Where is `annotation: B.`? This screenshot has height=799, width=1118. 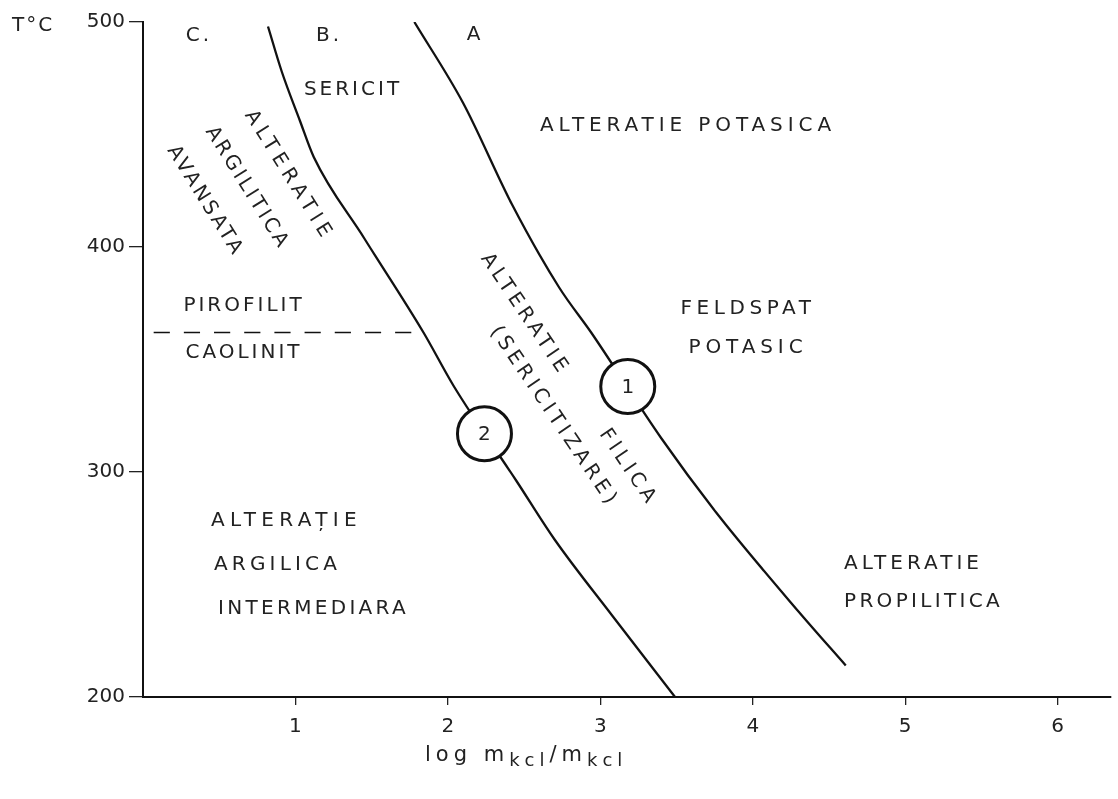 annotation: B. is located at coordinates (329, 34).